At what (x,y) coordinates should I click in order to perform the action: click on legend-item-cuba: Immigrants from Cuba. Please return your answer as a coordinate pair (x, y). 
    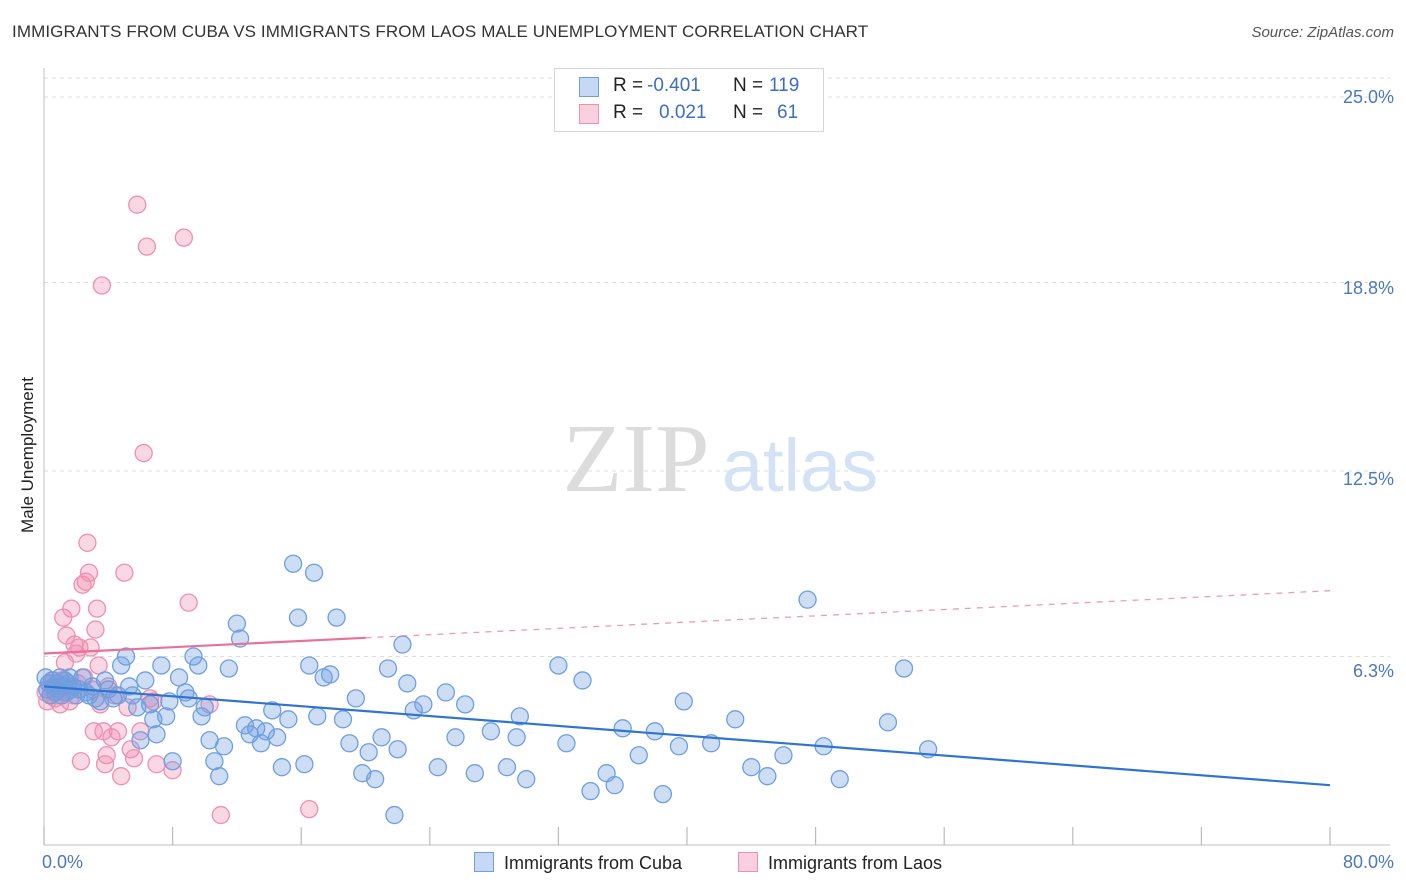
    Looking at the image, I should click on (578, 863).